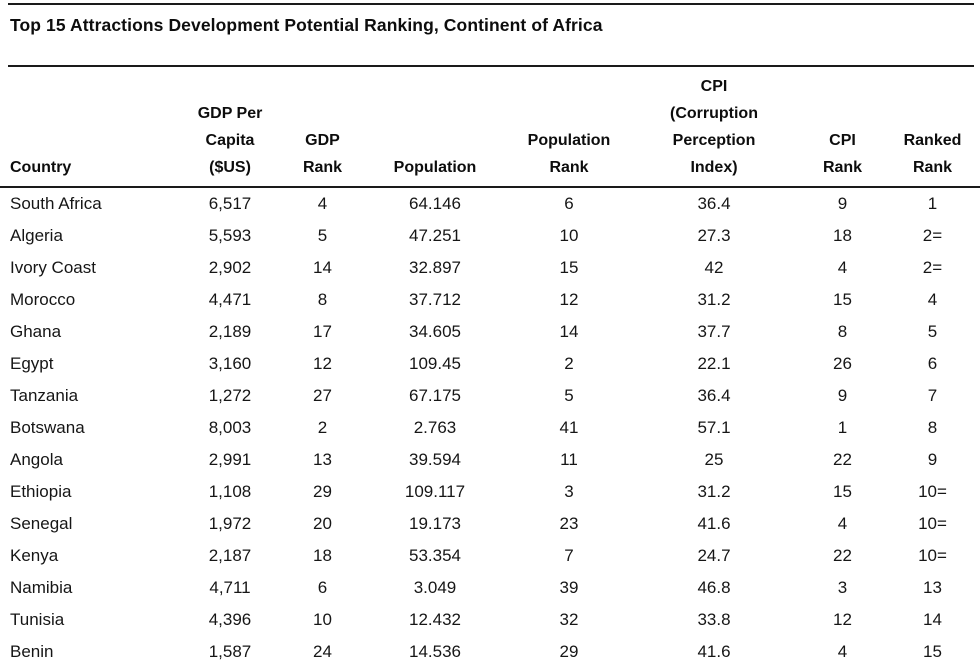 This screenshot has height=668, width=980. I want to click on cell-country: Senegal, so click(41, 523).